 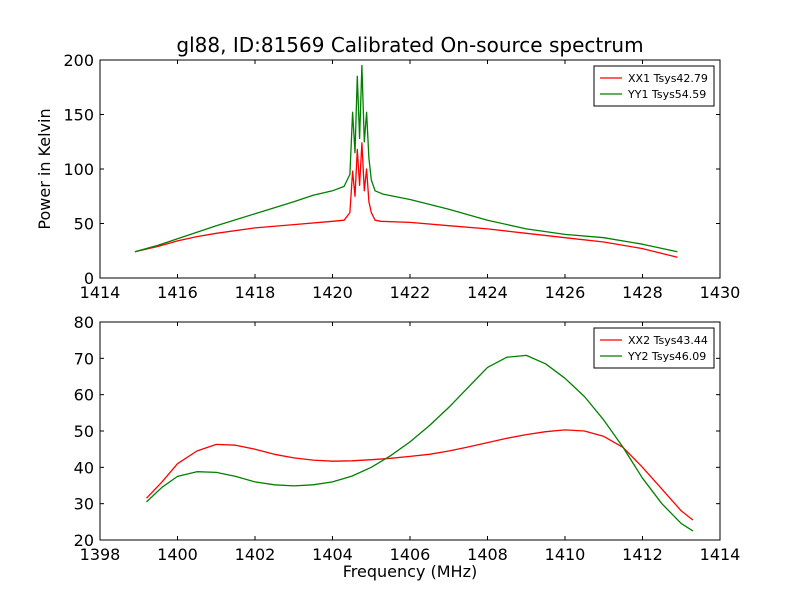 I want to click on legend-label: XX2 Tsys43.44, so click(x=668, y=340).